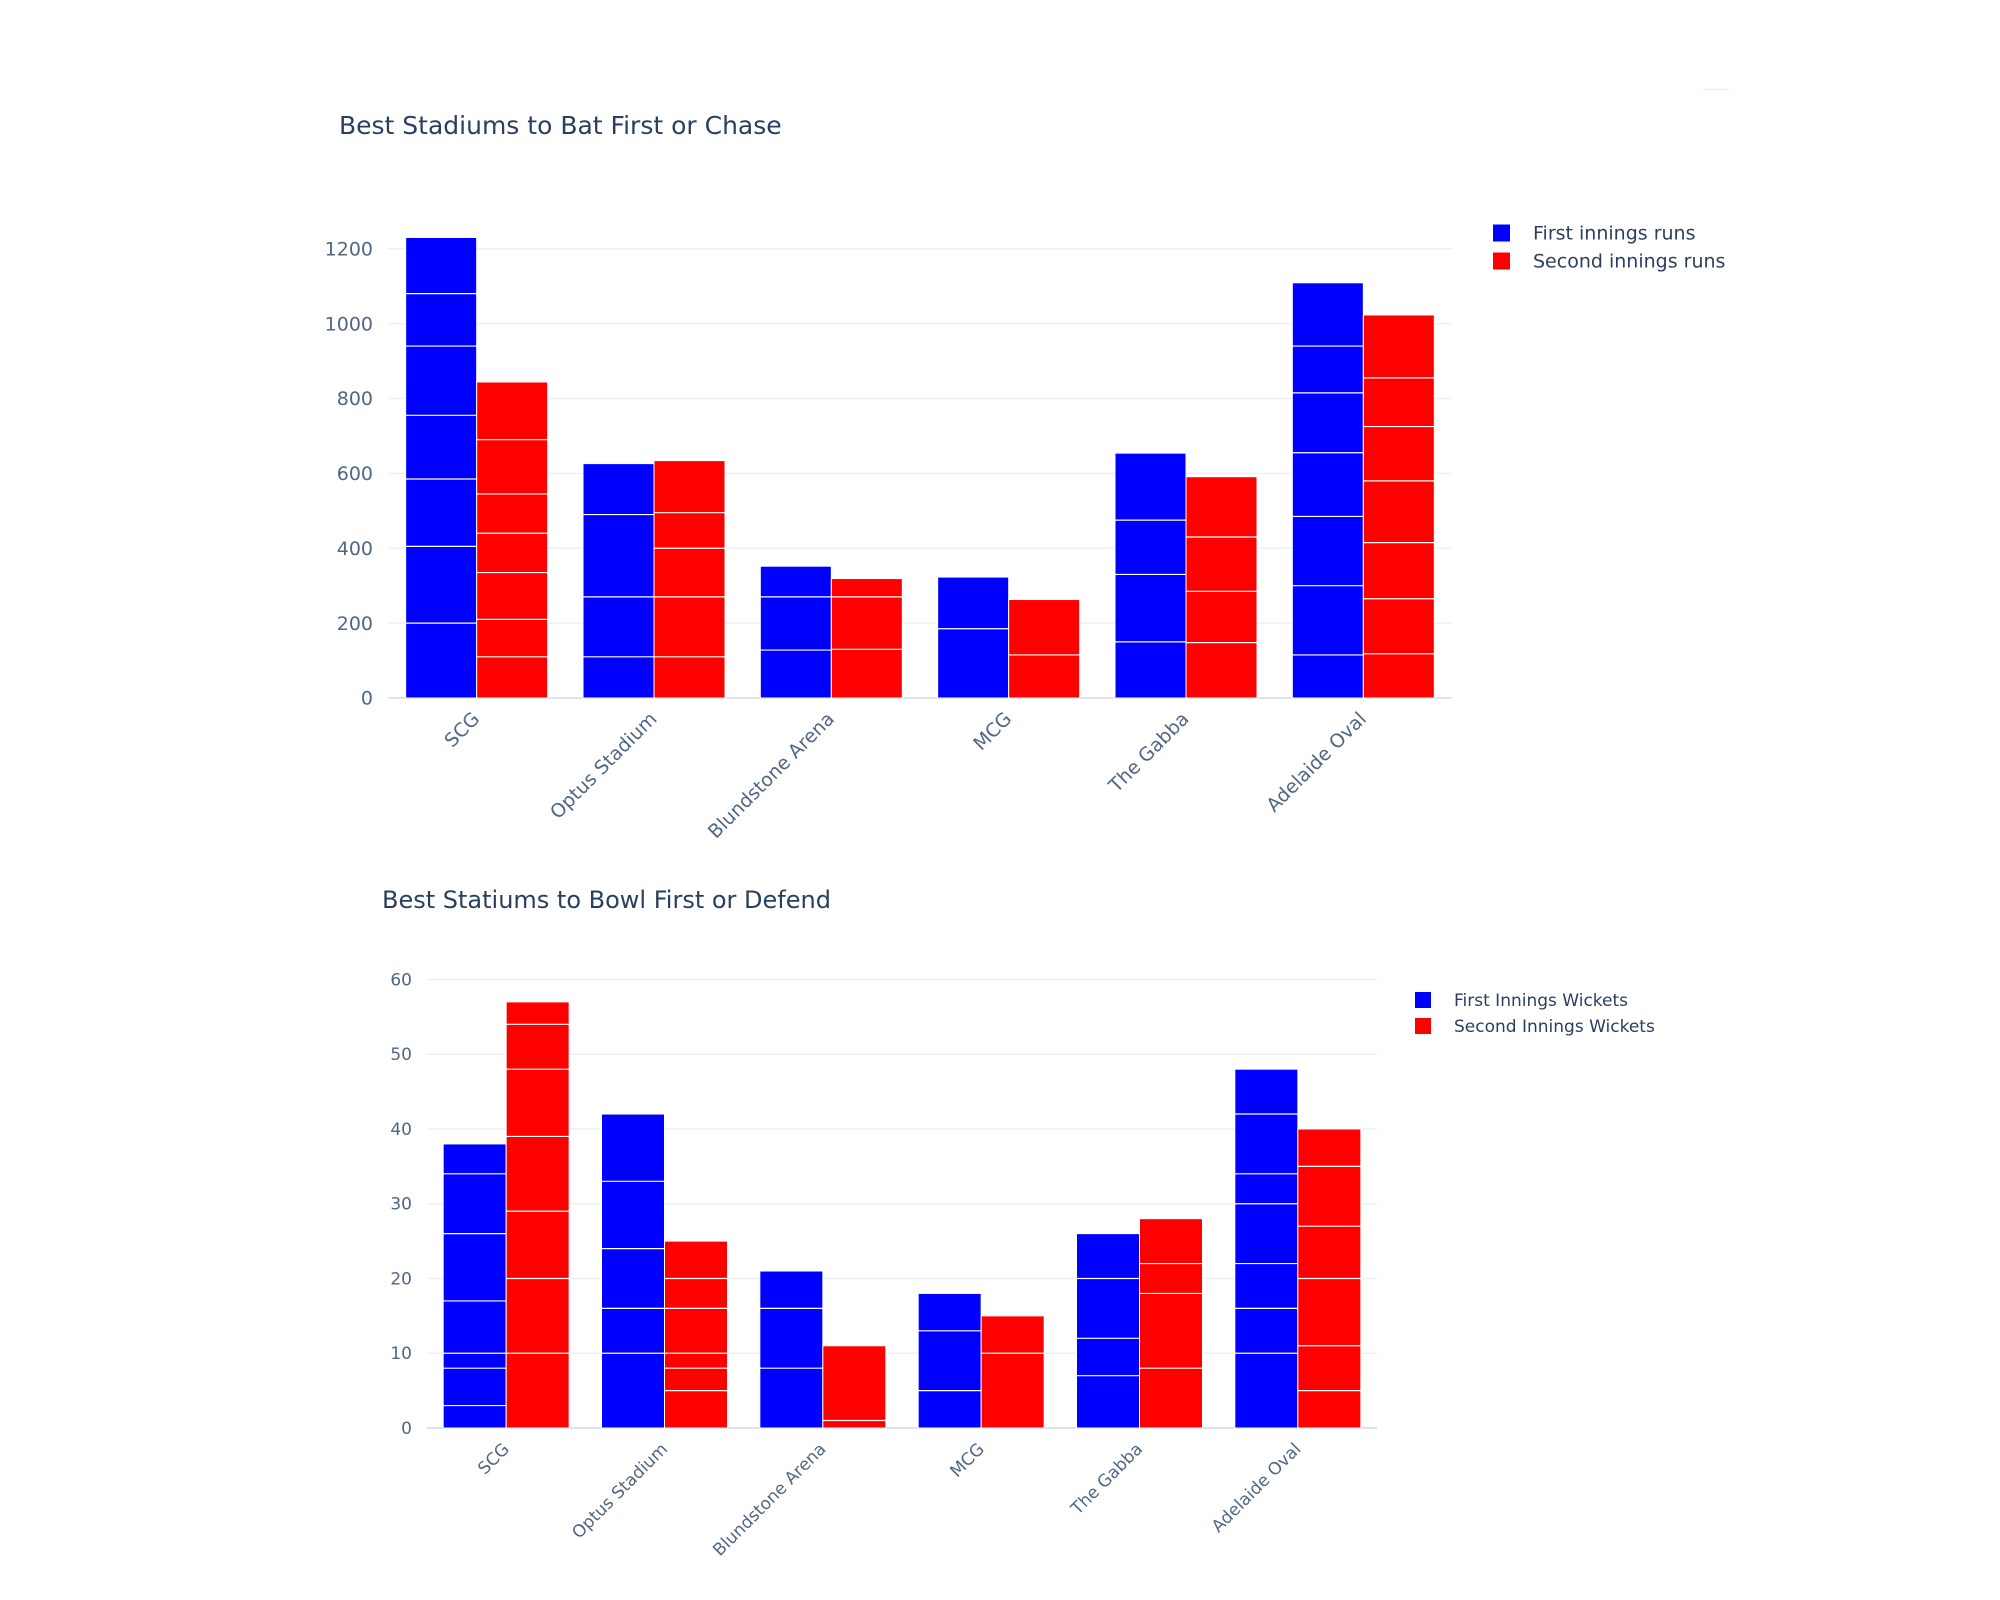 The width and height of the screenshot is (2000, 1600). I want to click on legend-label: First Innings Wickets, so click(1541, 1001).